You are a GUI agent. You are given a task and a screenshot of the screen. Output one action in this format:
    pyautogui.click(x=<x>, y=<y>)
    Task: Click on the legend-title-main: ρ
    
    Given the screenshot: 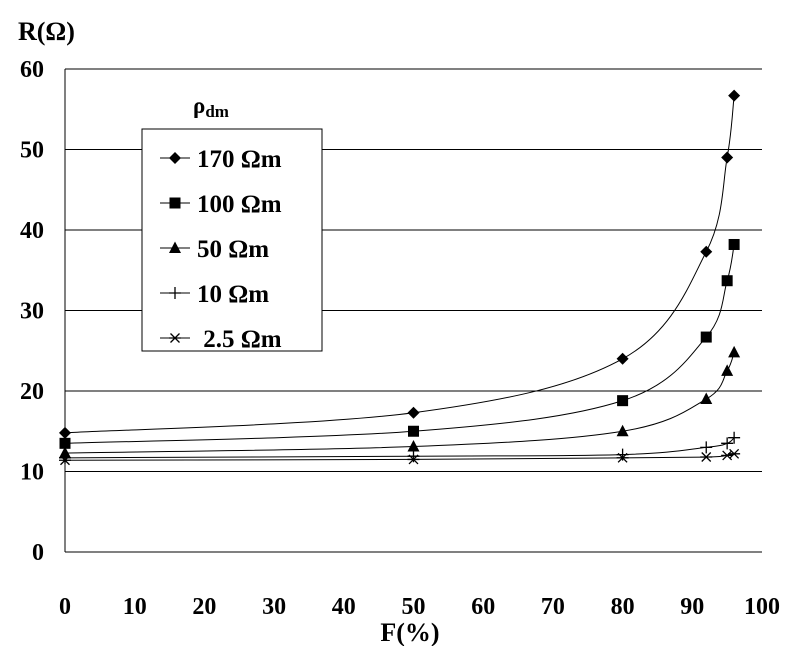 What is the action you would take?
    pyautogui.click(x=199, y=105)
    